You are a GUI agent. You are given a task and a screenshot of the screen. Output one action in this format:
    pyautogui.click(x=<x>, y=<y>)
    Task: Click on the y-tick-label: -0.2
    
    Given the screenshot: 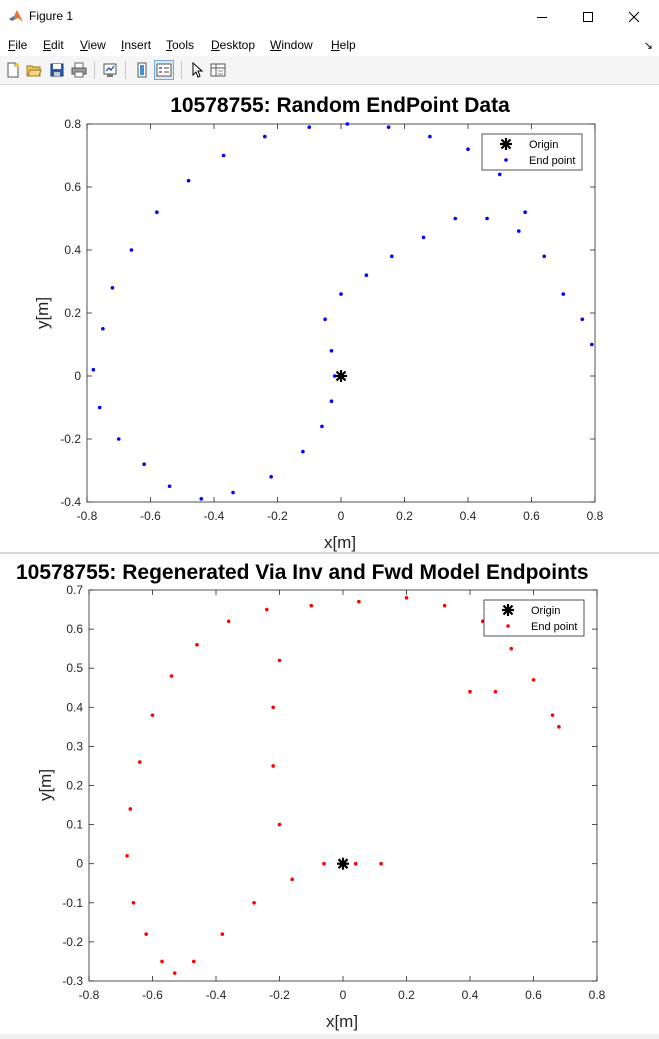 What is the action you would take?
    pyautogui.click(x=72, y=942)
    